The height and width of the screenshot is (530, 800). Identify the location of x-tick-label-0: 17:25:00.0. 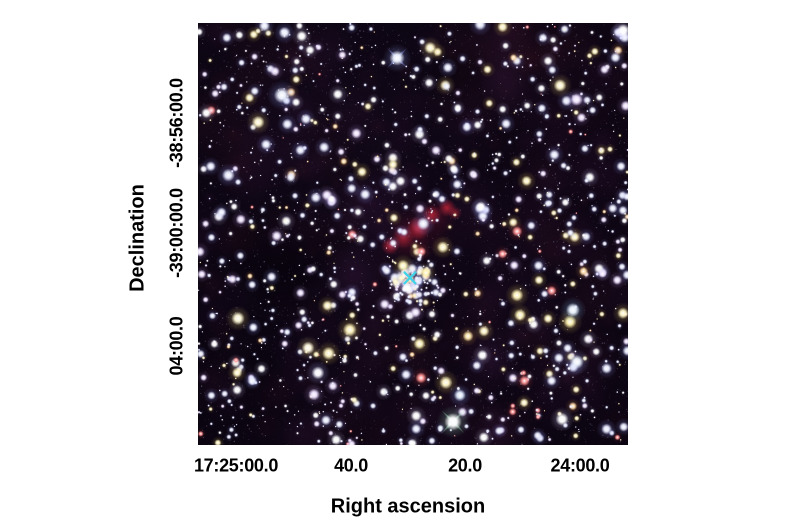
(236, 465).